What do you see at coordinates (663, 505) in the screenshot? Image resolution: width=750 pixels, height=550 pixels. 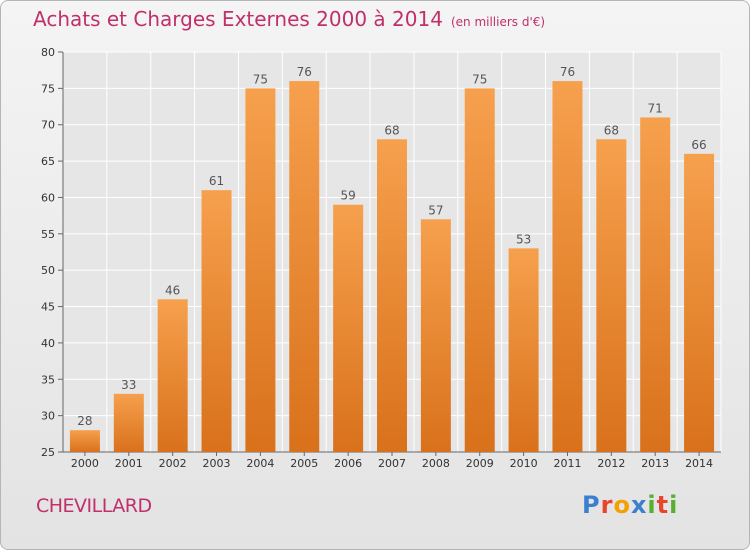 I see `logo-letter: t` at bounding box center [663, 505].